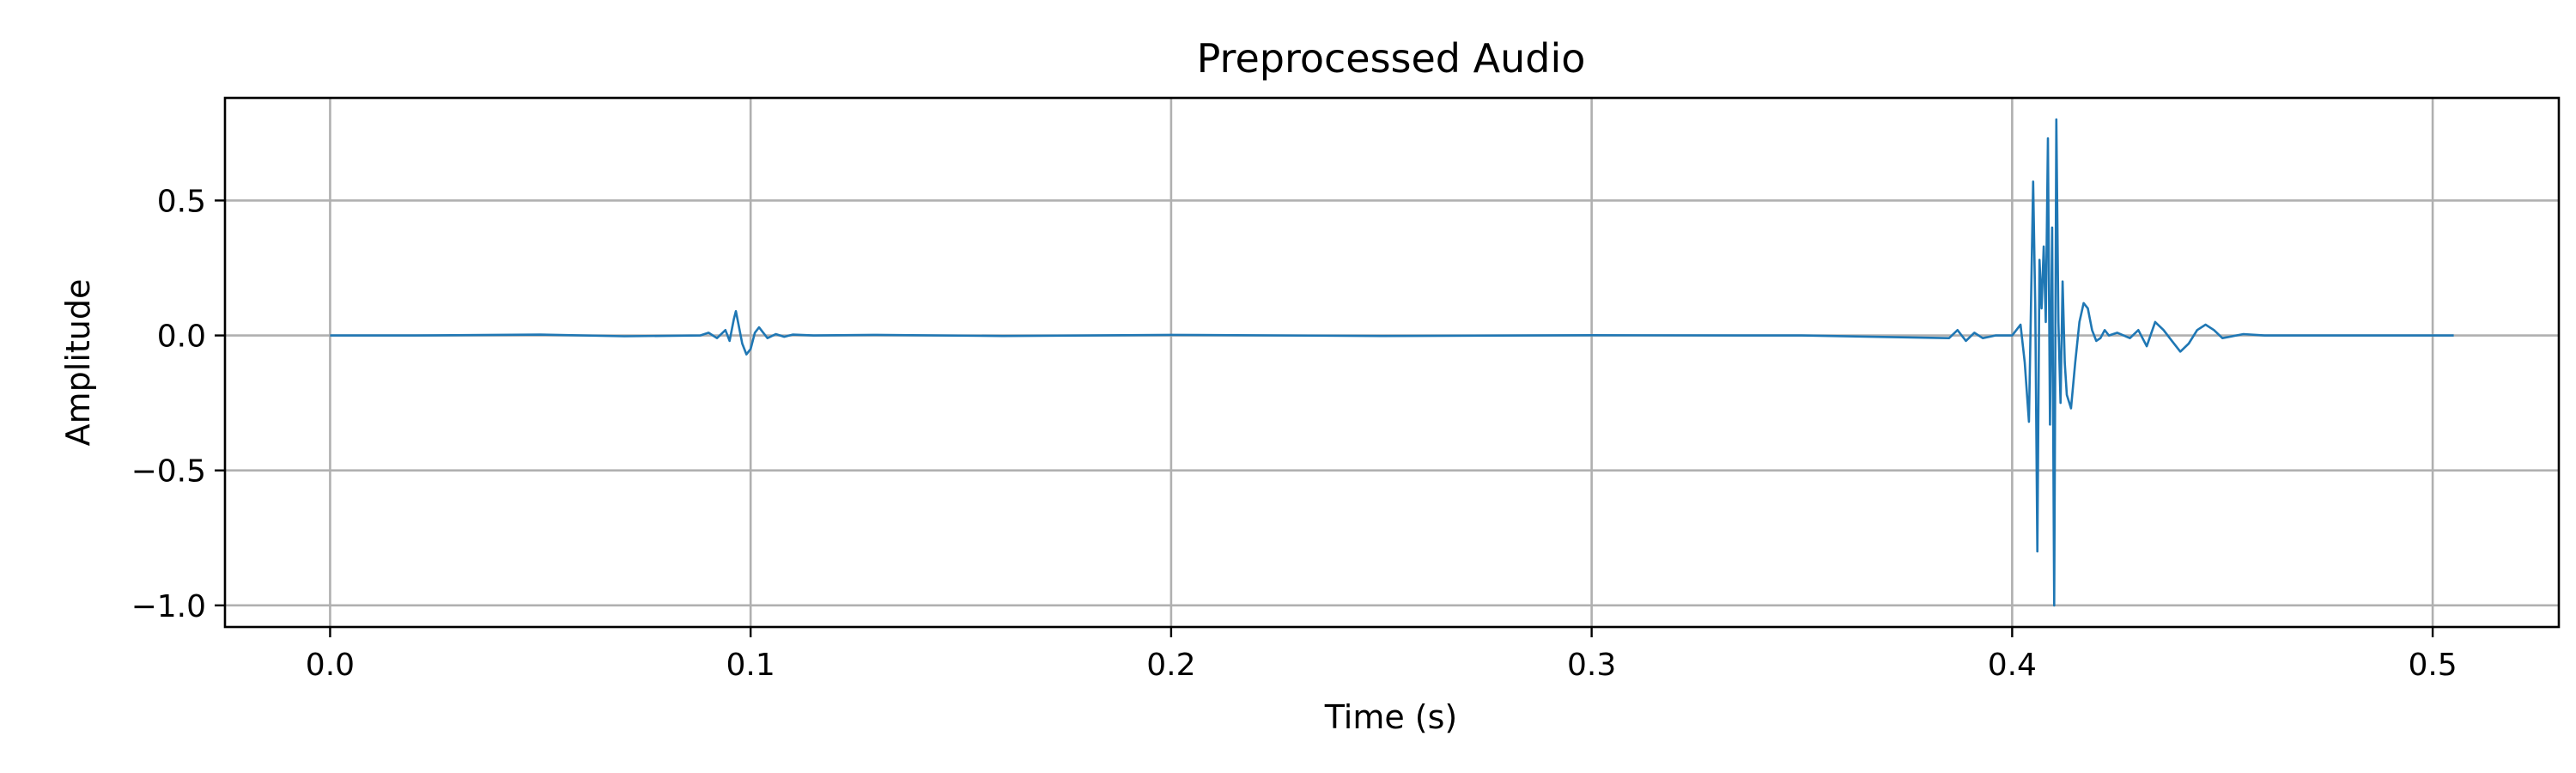  I want to click on y-axis: 0.5 0.0 −0.5 −1.0, so click(178, 404).